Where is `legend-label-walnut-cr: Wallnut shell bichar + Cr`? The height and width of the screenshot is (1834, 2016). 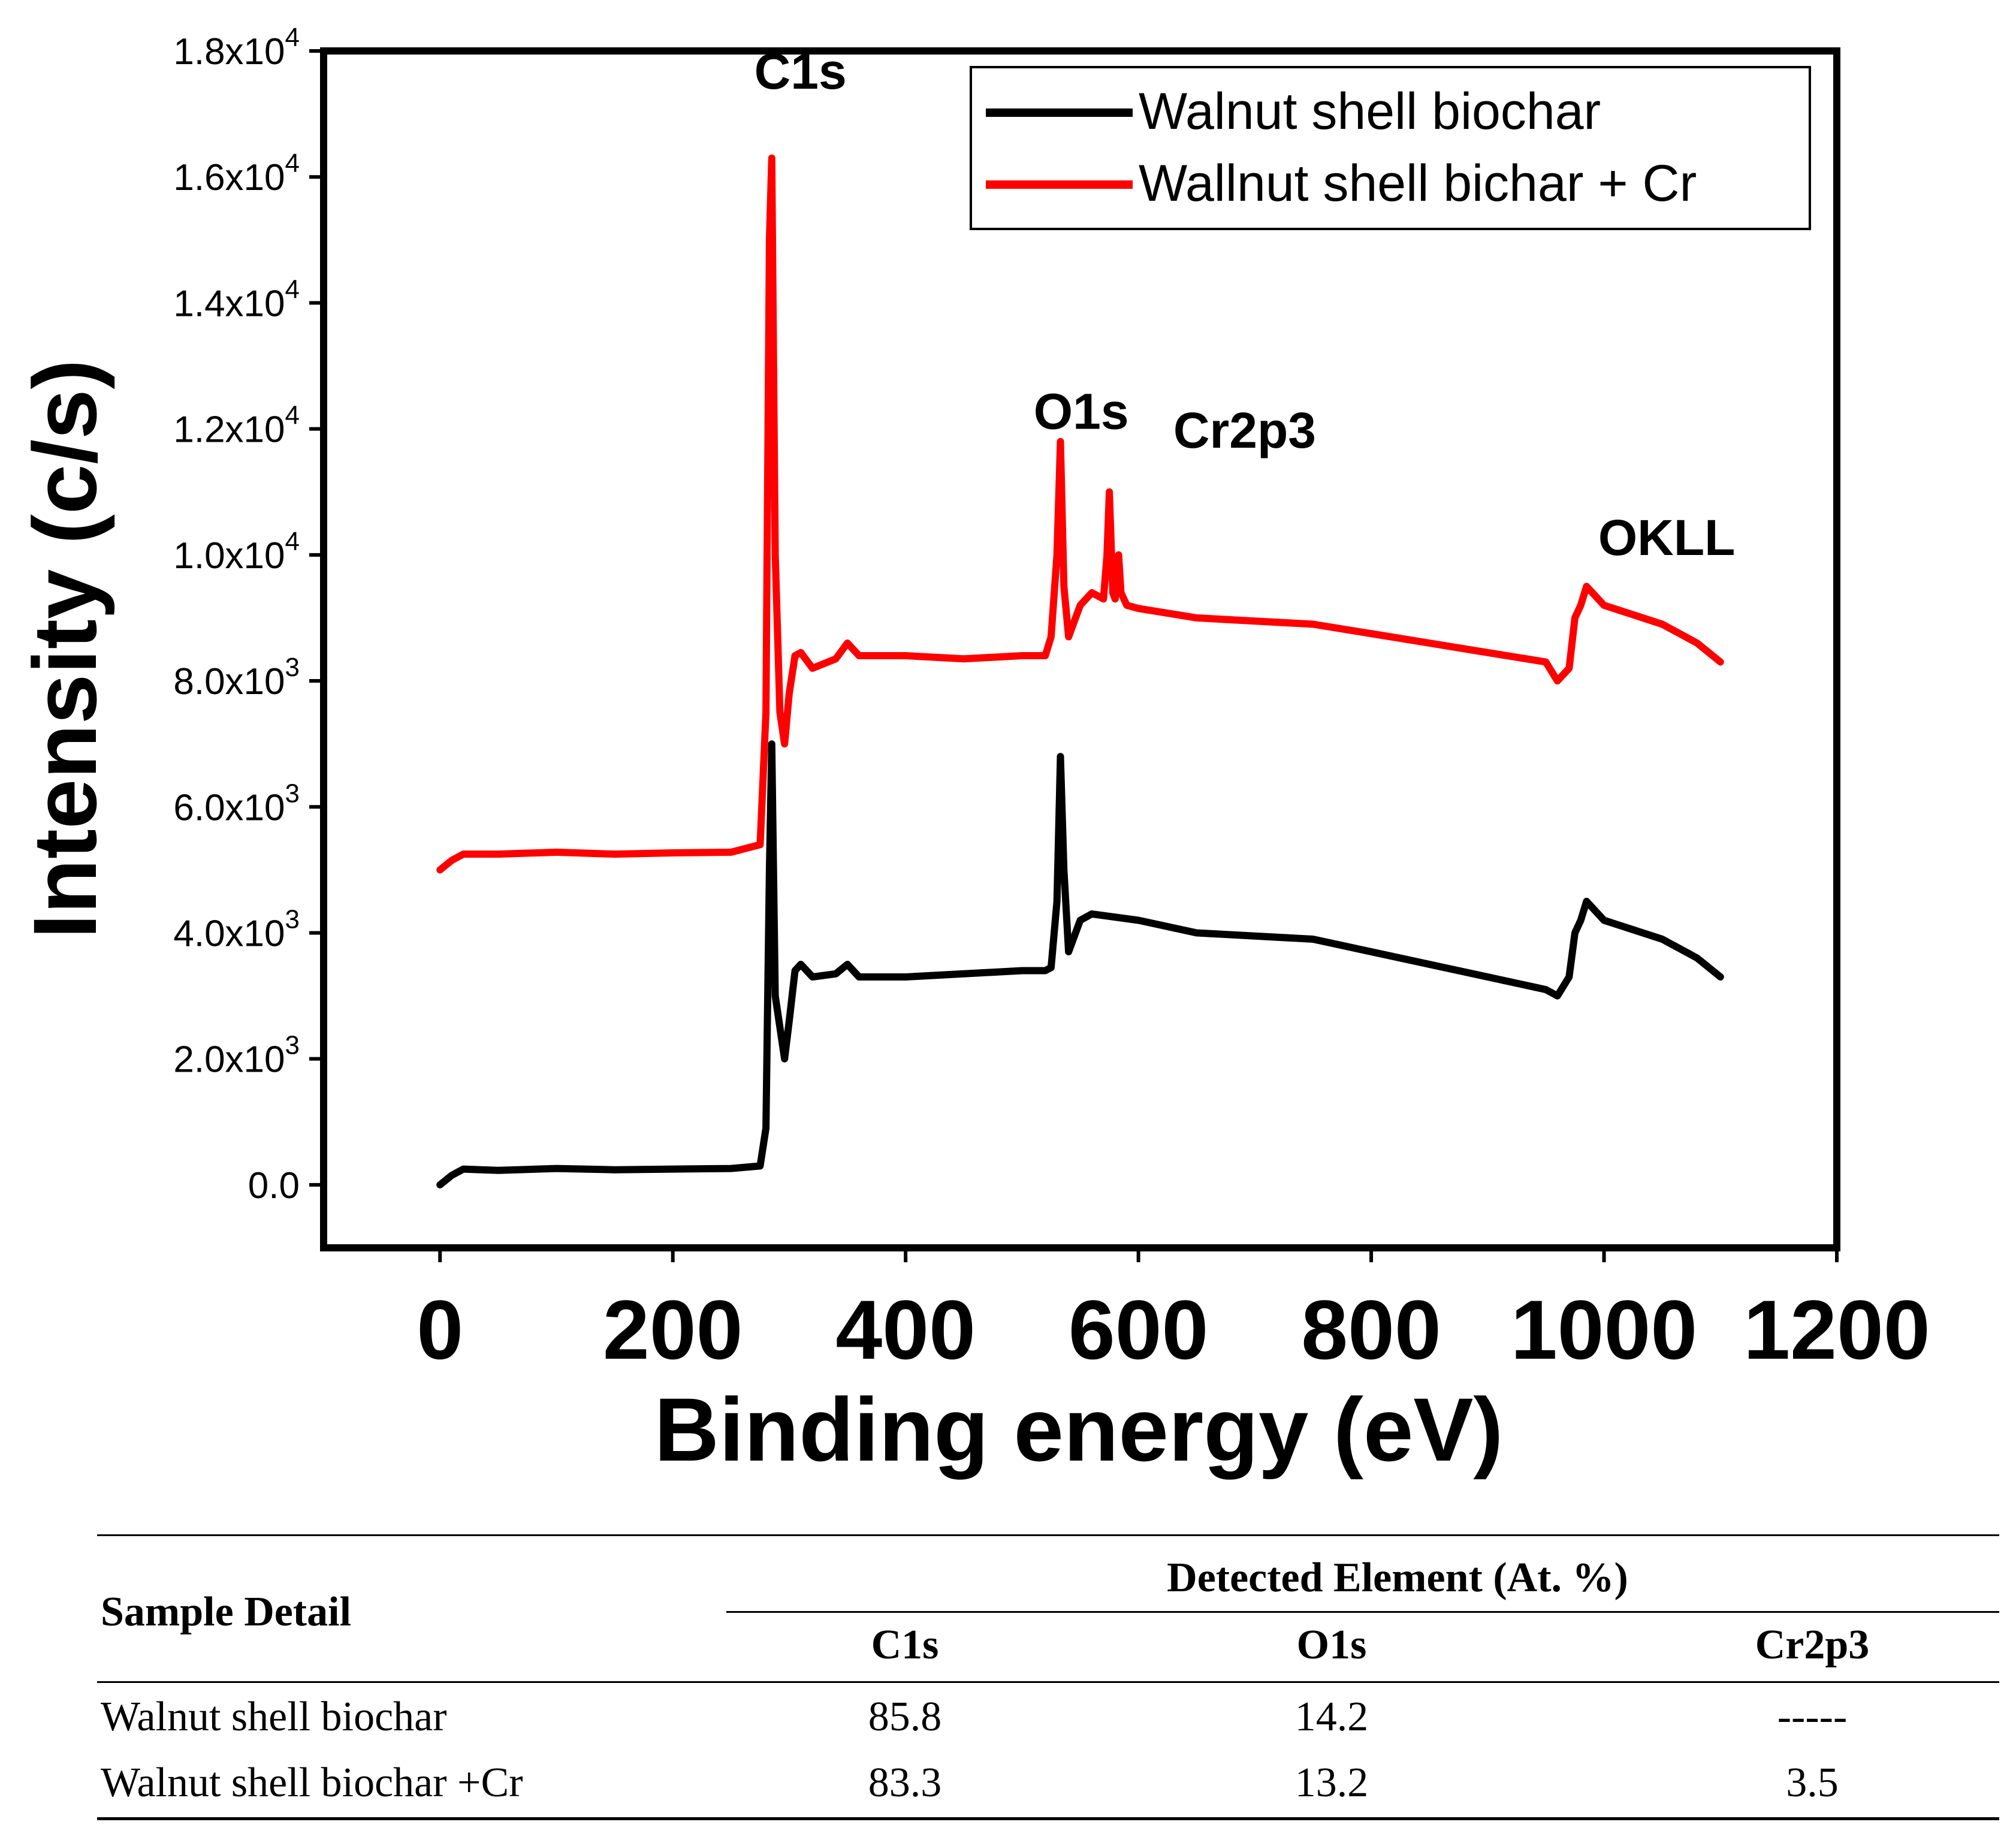 legend-label-walnut-cr: Wallnut shell bichar + Cr is located at coordinates (1418, 183).